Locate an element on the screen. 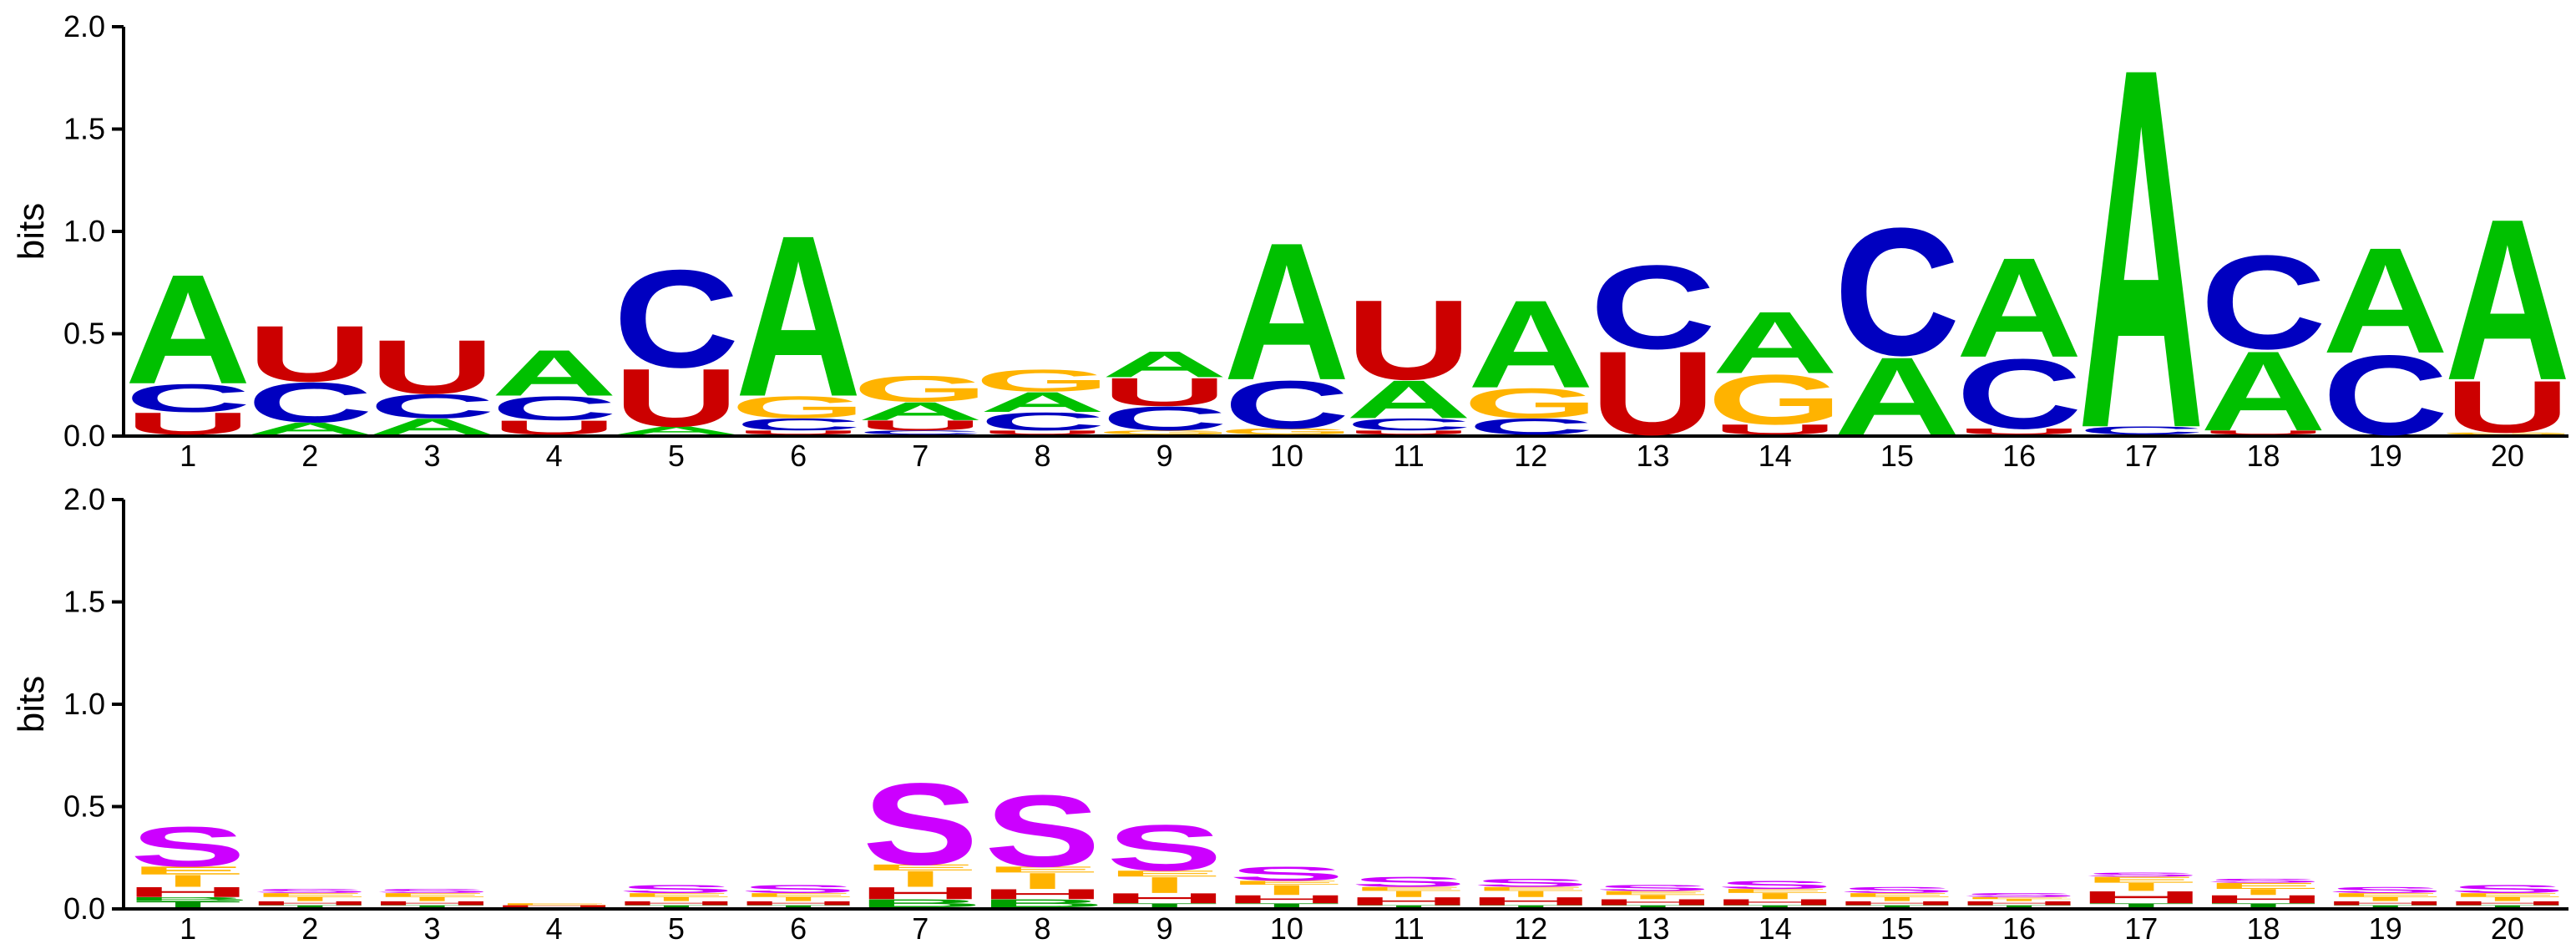 The height and width of the screenshot is (944, 2576). y-tick-label: 0.0 is located at coordinates (84, 909).